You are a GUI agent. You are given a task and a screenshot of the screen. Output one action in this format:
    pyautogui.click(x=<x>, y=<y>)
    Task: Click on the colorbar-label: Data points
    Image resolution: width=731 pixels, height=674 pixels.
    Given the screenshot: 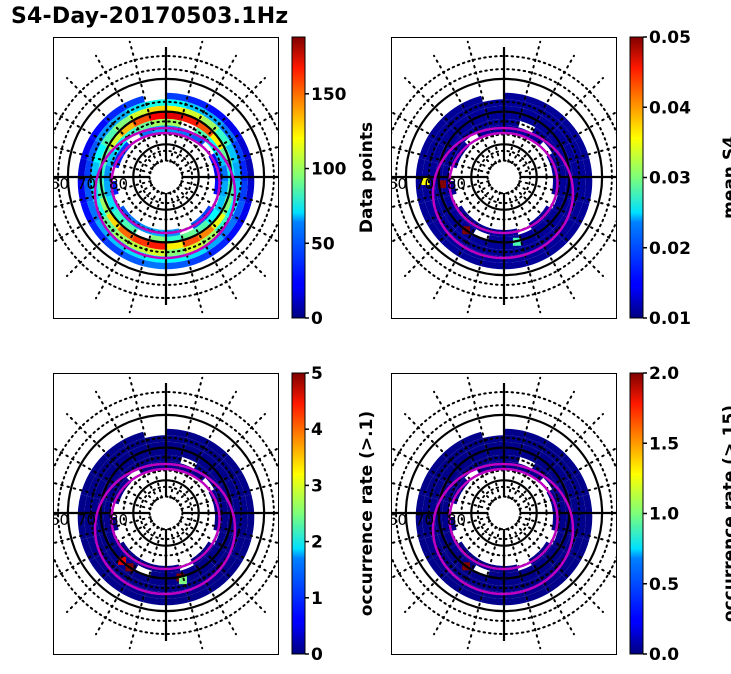 What is the action you would take?
    pyautogui.click(x=367, y=177)
    